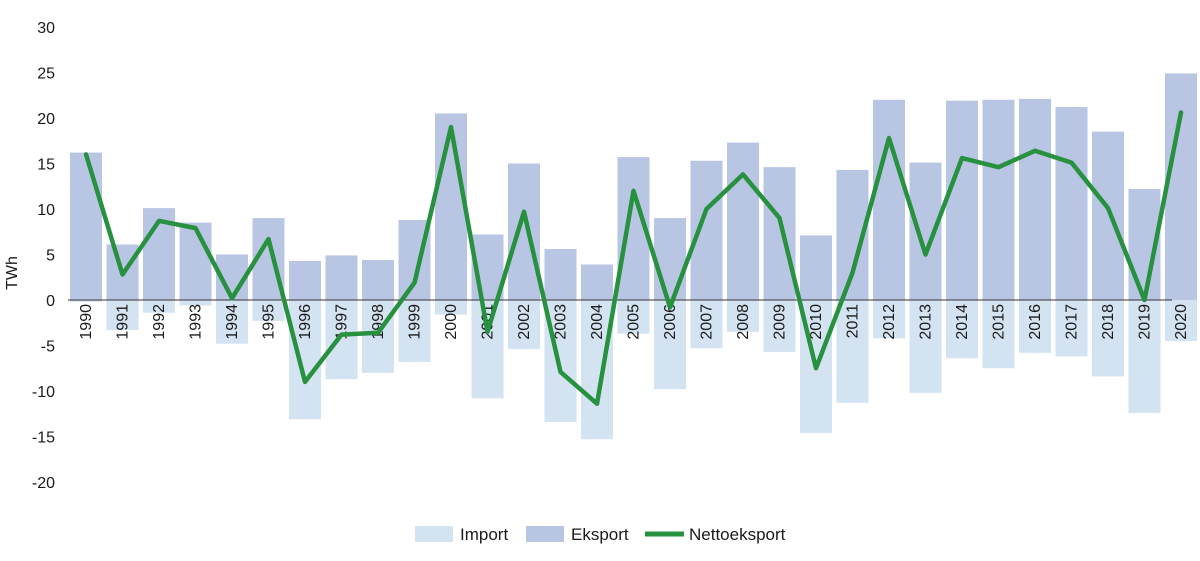 Image resolution: width=1200 pixels, height=561 pixels. Describe the element at coordinates (545, 534) in the screenshot. I see `legend-eksport-swatch` at that location.